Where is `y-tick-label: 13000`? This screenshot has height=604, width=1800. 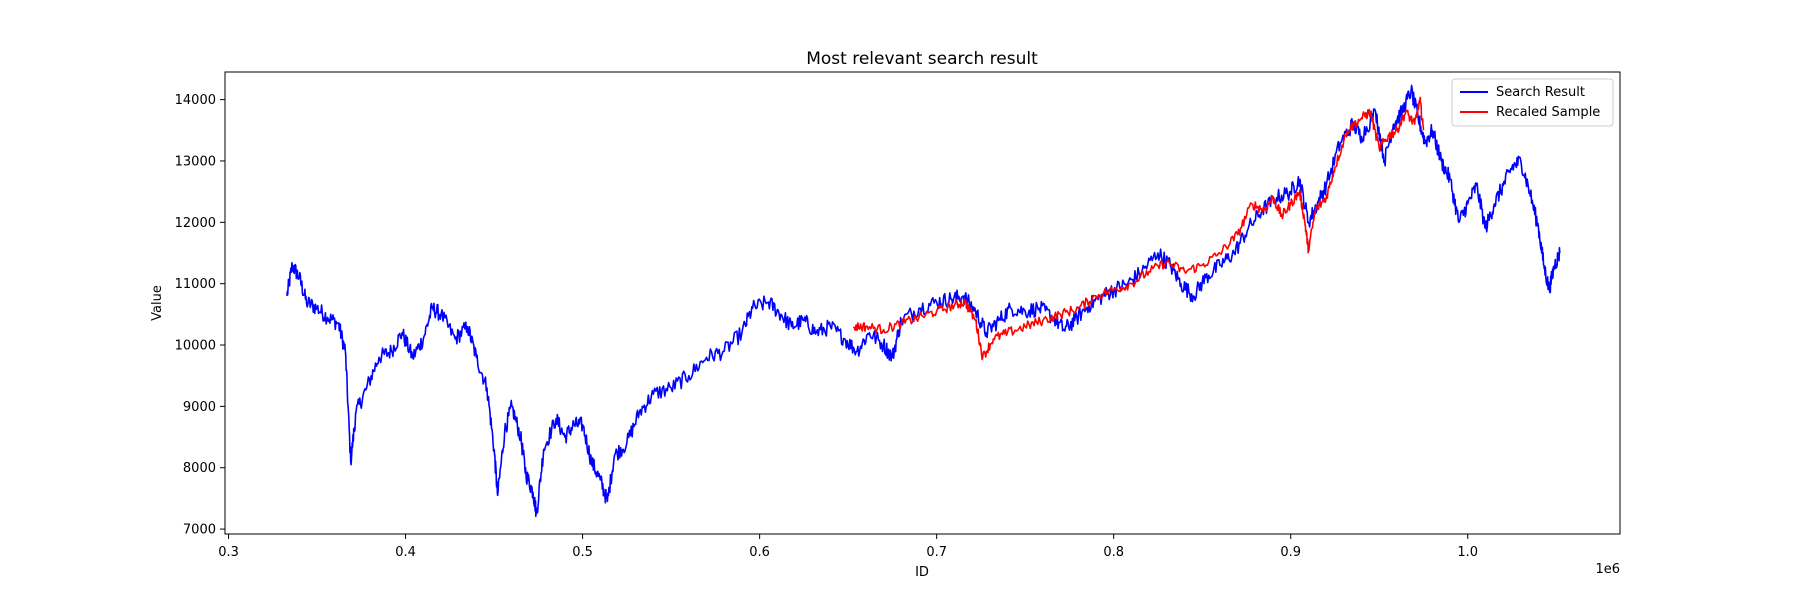 y-tick-label: 13000 is located at coordinates (195, 161).